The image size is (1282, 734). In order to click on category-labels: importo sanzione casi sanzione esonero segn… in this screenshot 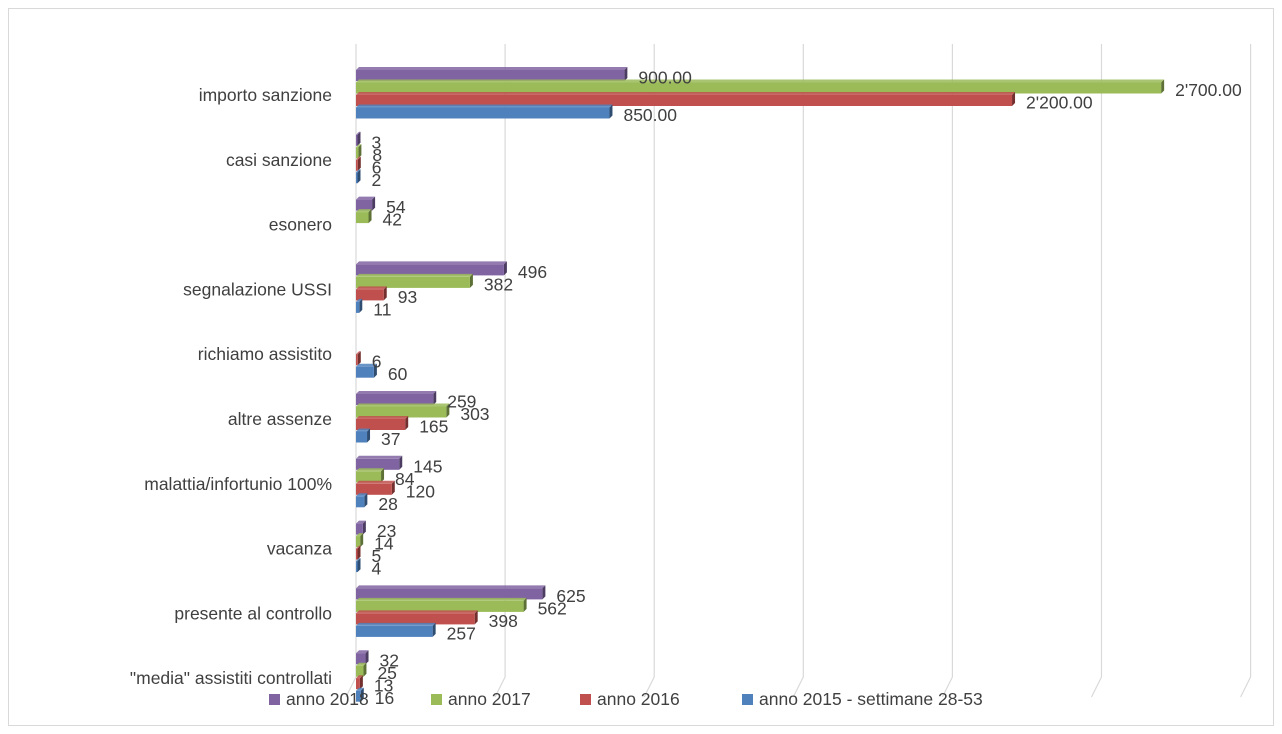, I will do `click(231, 386)`.